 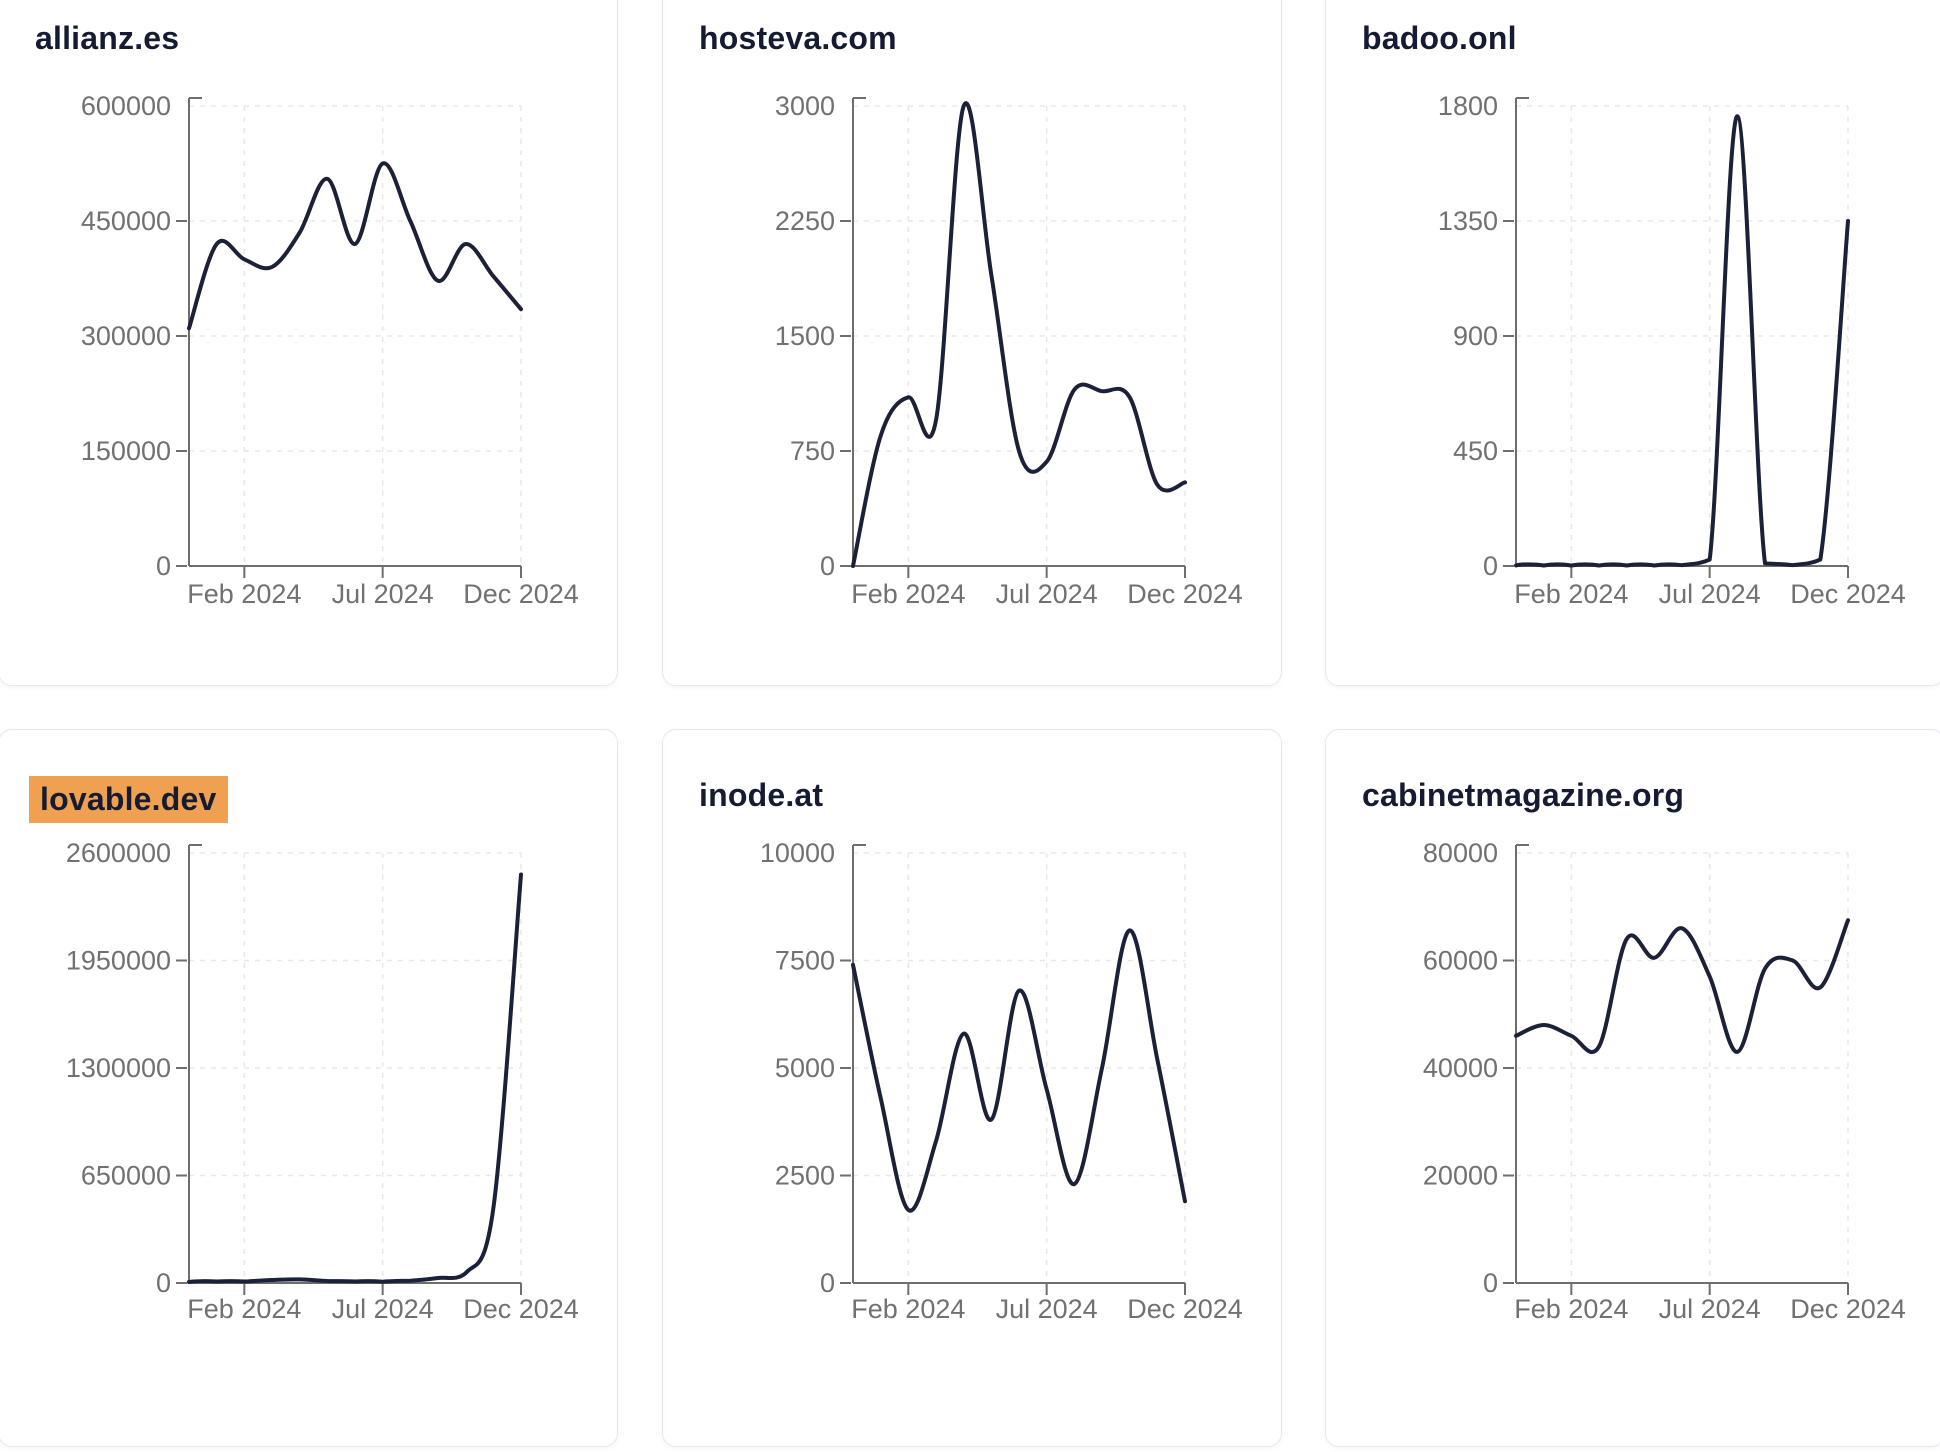 What do you see at coordinates (805, 106) in the screenshot?
I see `svg-text: 3000` at bounding box center [805, 106].